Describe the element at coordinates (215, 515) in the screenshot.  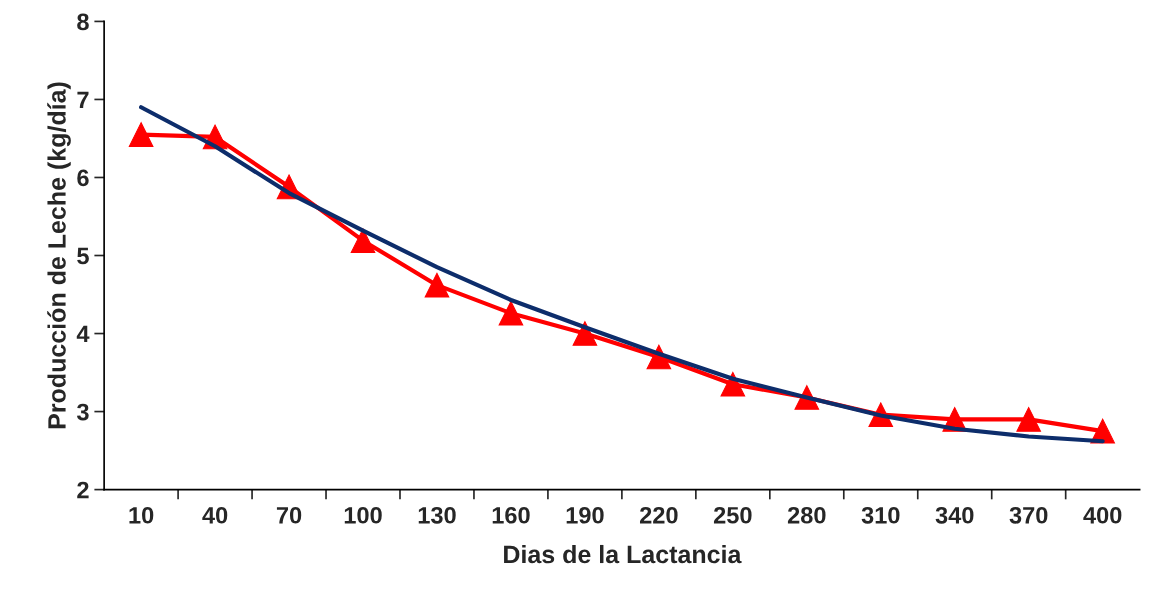
I see `x-tick-label: 40` at that location.